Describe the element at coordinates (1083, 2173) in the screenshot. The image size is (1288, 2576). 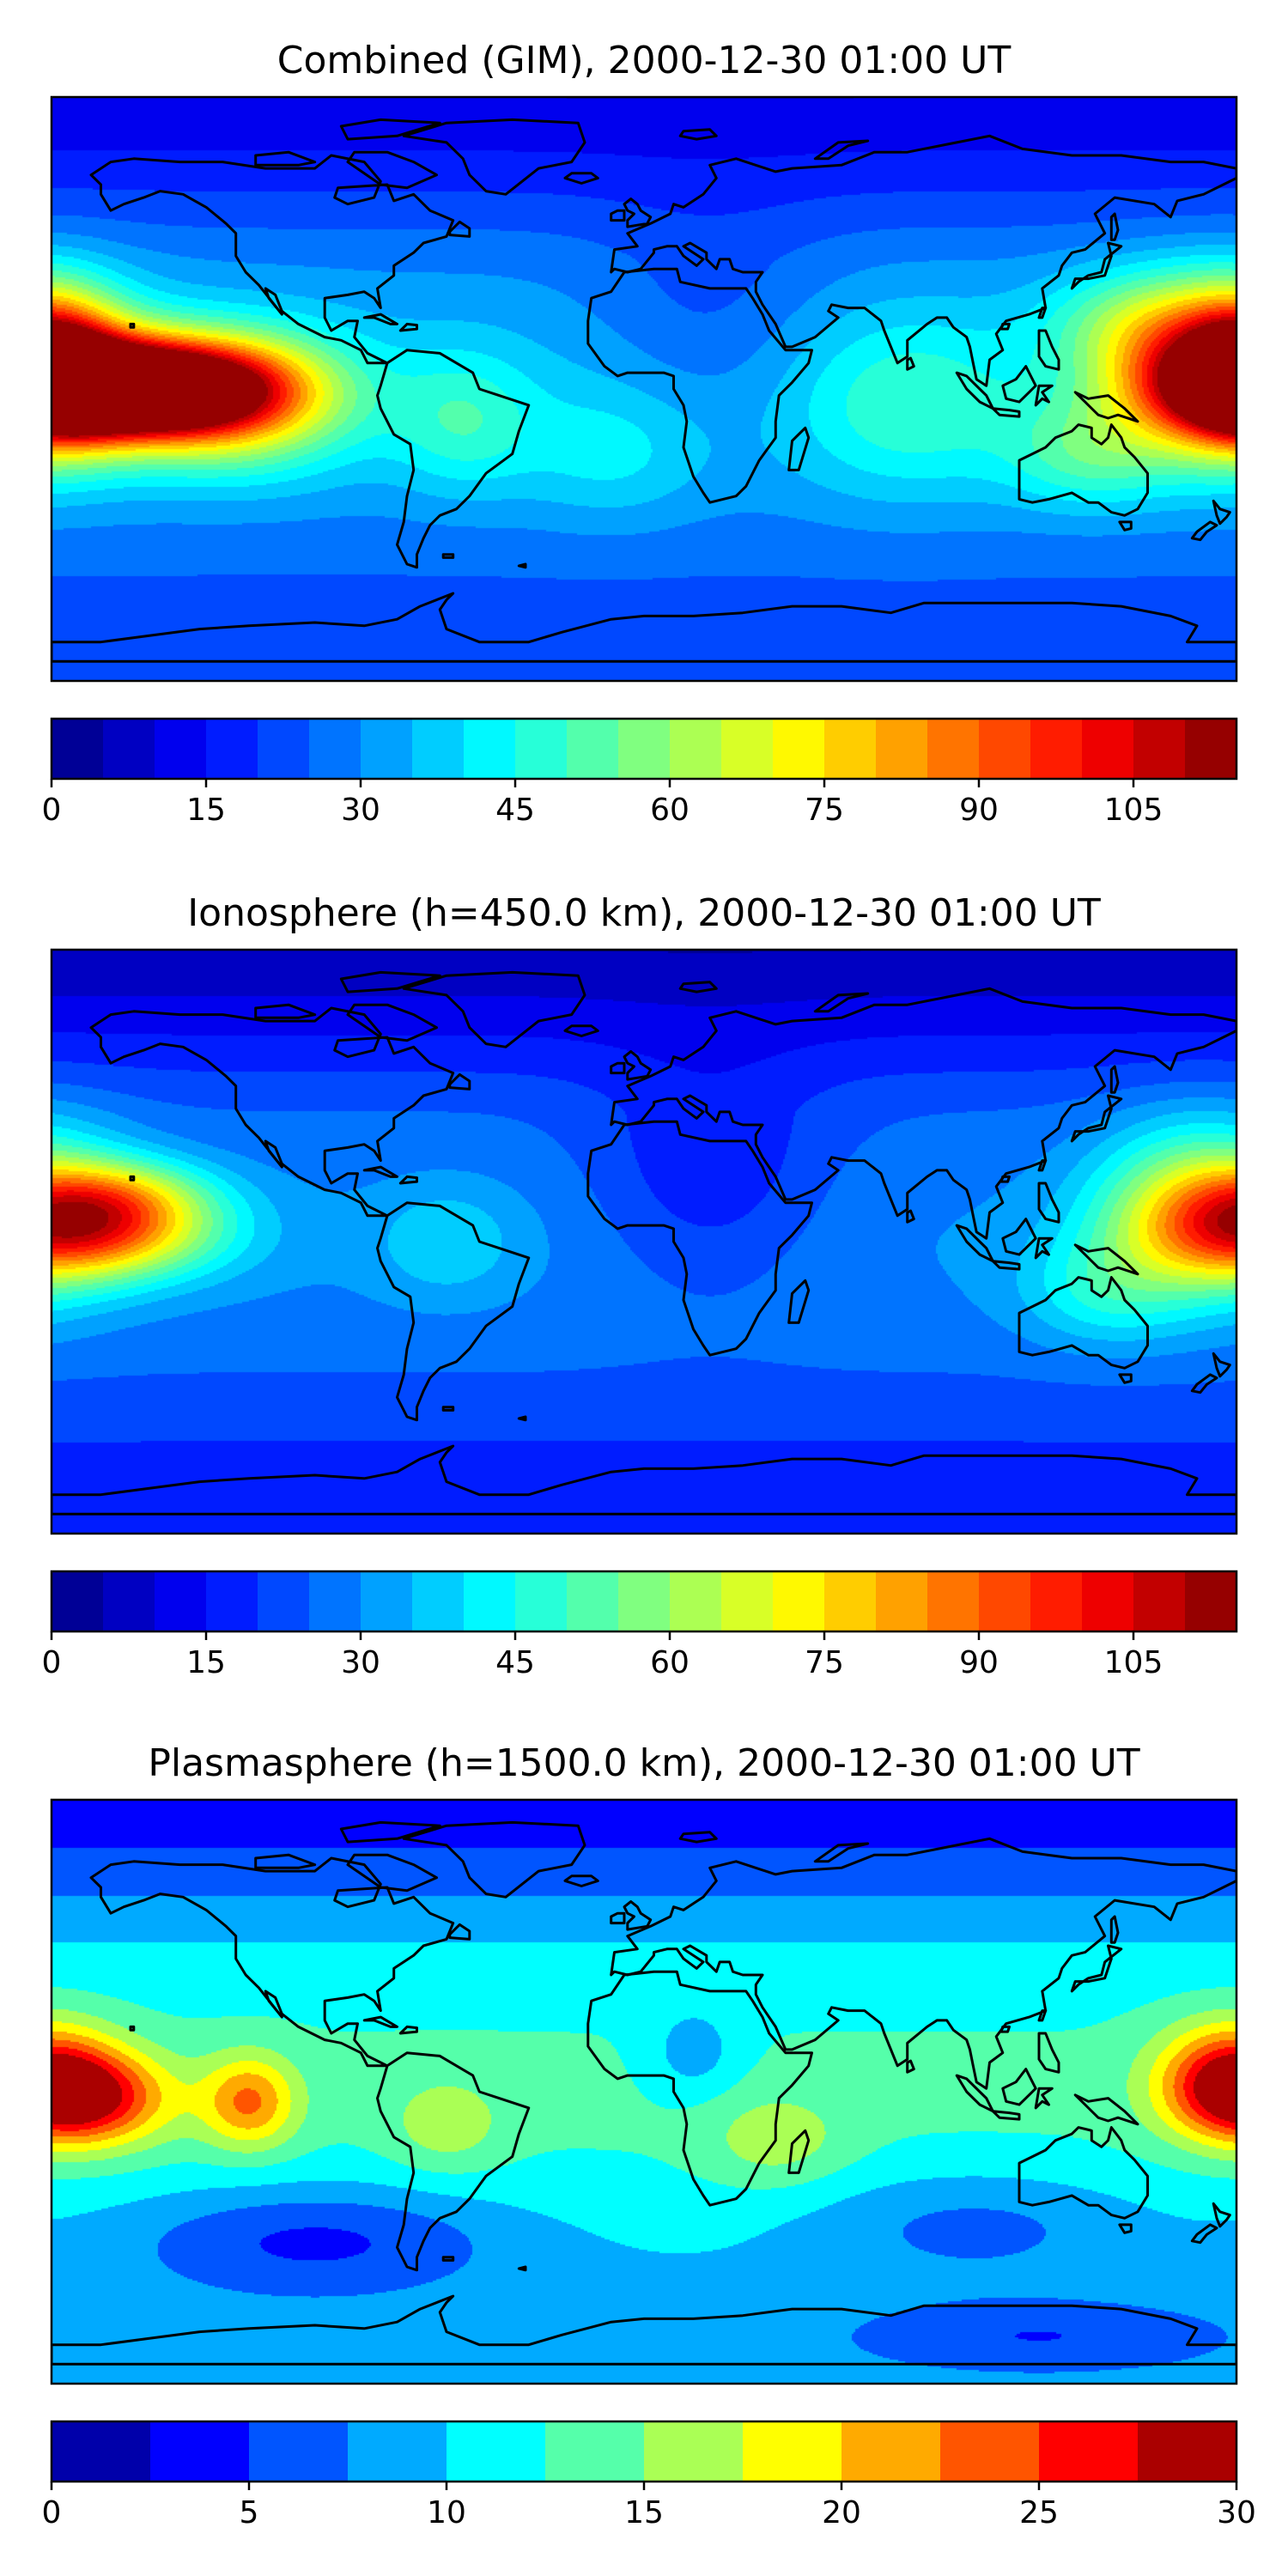
I see `coastline-australia` at that location.